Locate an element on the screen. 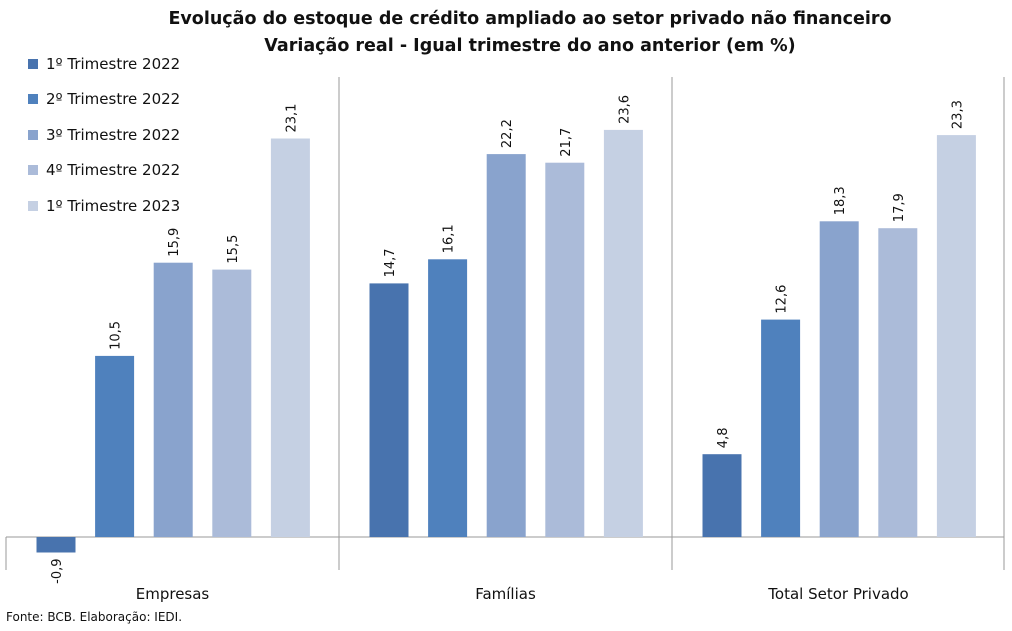  data-label: 17,9 is located at coordinates (899, 207).